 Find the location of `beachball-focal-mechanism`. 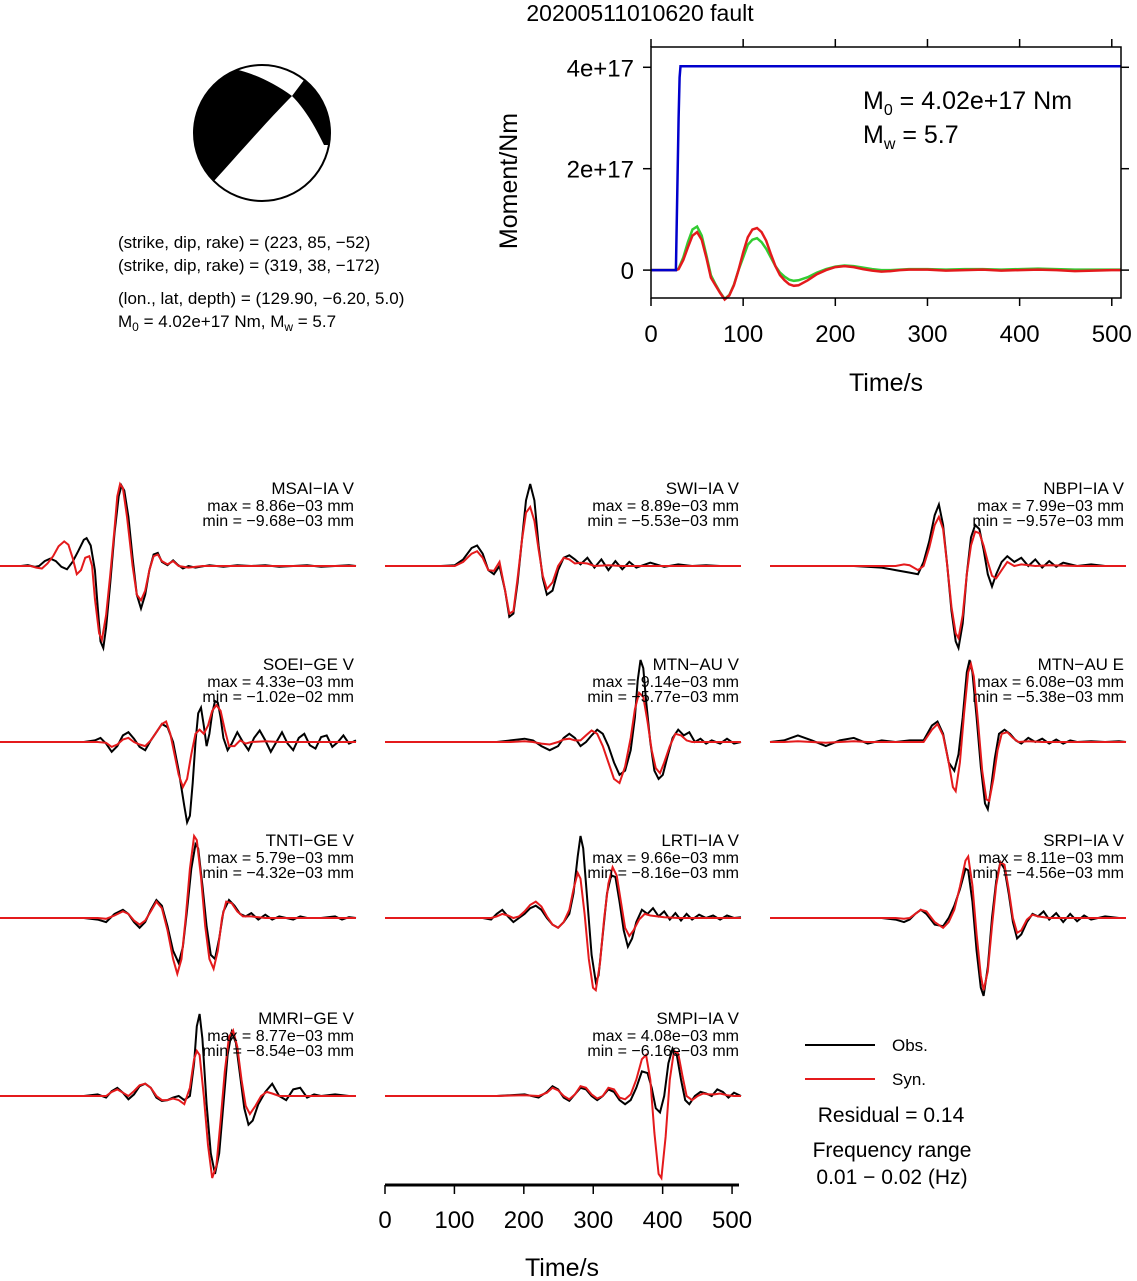

beachball-focal-mechanism is located at coordinates (262, 133).